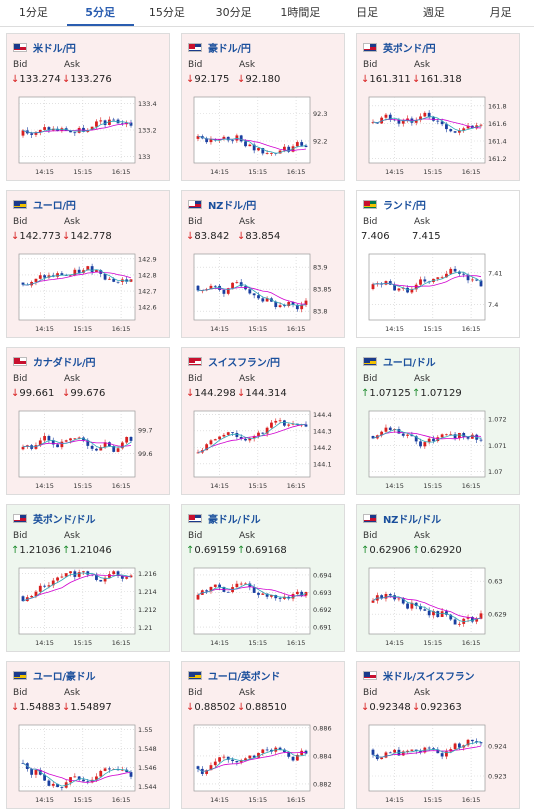 This screenshot has height=809, width=534. What do you see at coordinates (500, 12) in the screenshot?
I see `tab-7: 月足` at bounding box center [500, 12].